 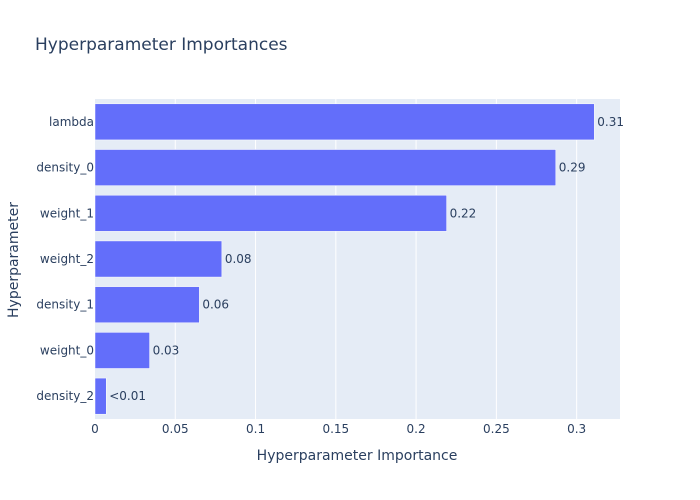 What do you see at coordinates (166, 350) in the screenshot?
I see `data-label-weight-0: 0.03` at bounding box center [166, 350].